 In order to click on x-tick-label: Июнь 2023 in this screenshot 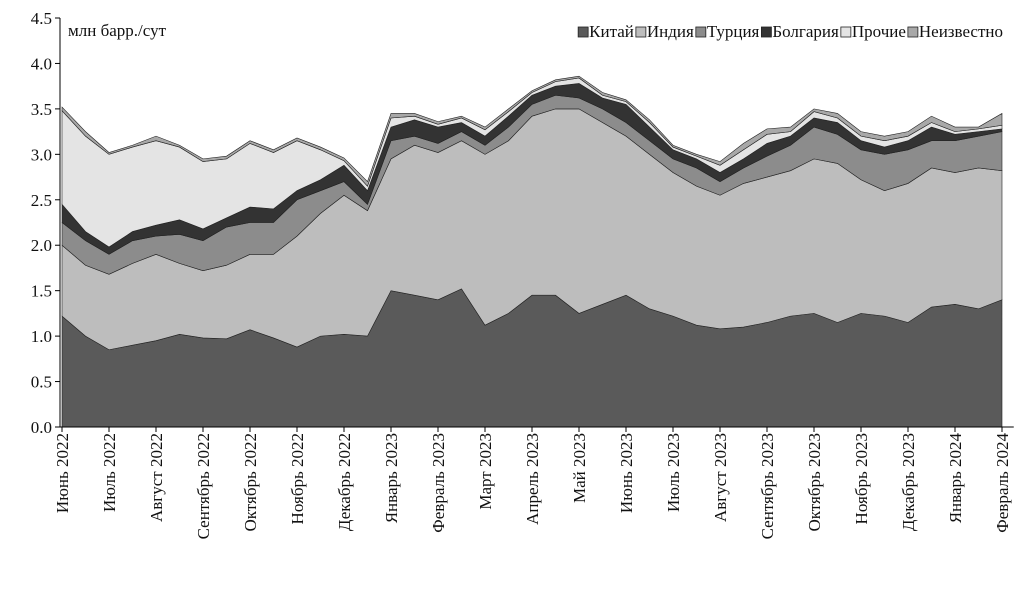, I will do `click(626, 473)`.